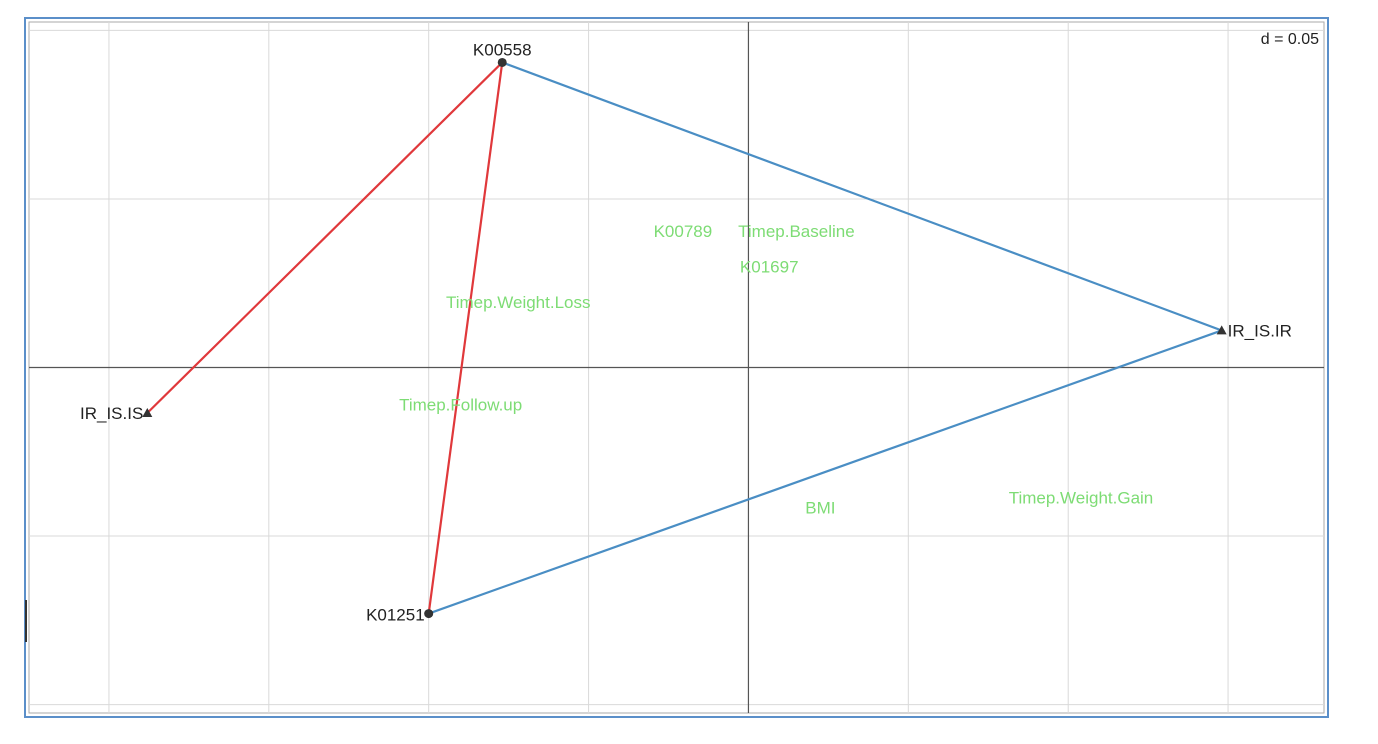 The height and width of the screenshot is (744, 1378). Describe the element at coordinates (518, 302) in the screenshot. I see `variable-label: Timep.Weight.Loss` at that location.